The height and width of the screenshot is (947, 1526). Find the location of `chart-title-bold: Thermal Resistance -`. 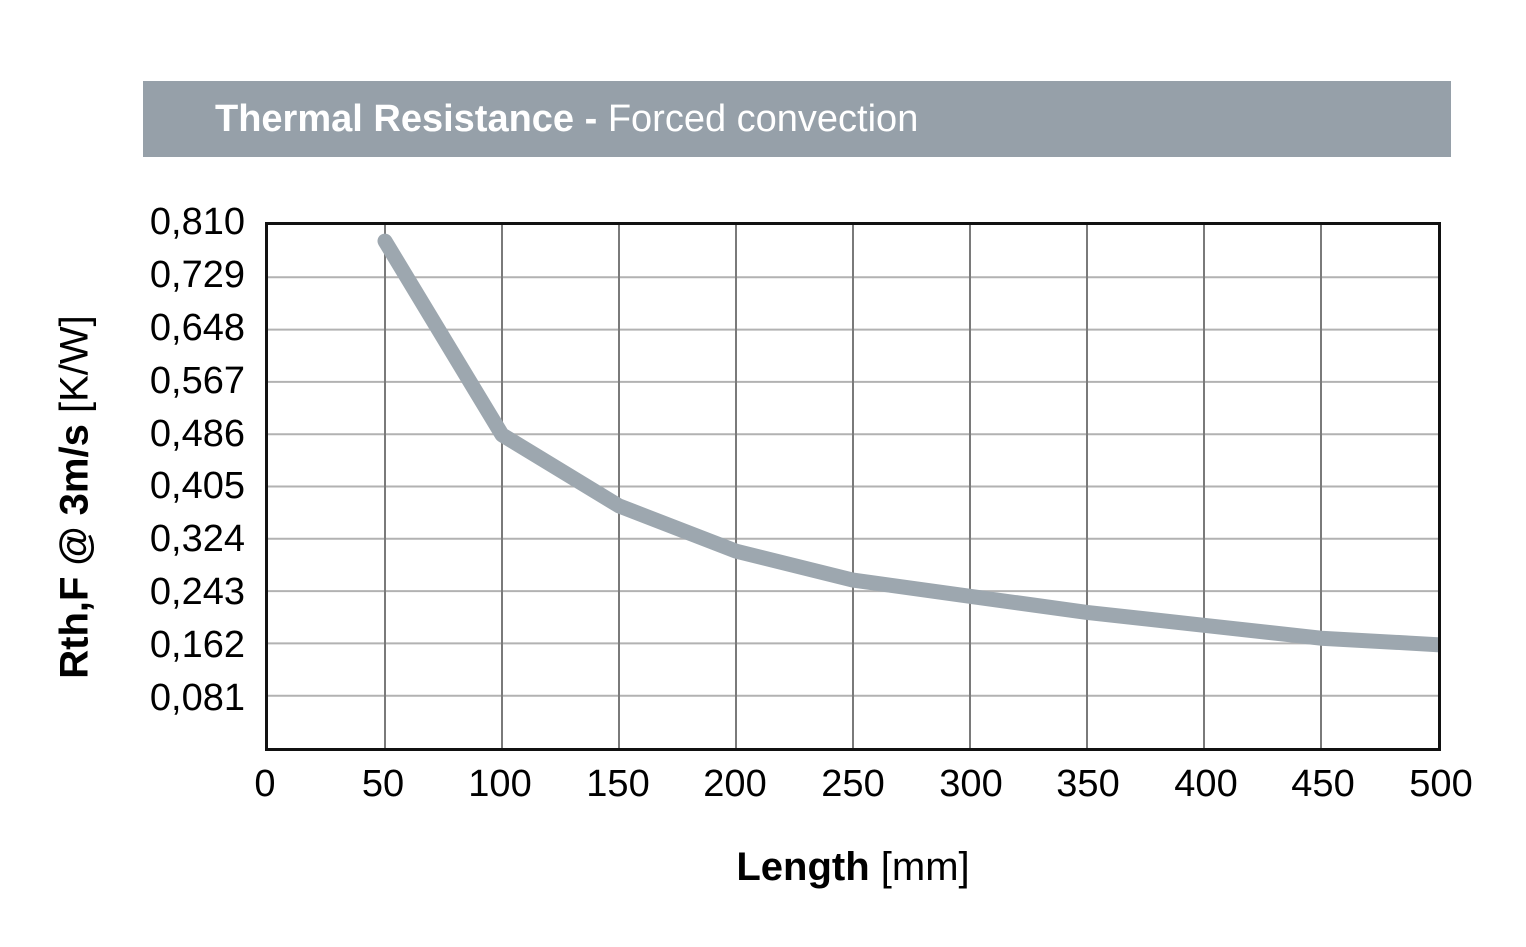

chart-title-bold: Thermal Resistance - is located at coordinates (411, 119).